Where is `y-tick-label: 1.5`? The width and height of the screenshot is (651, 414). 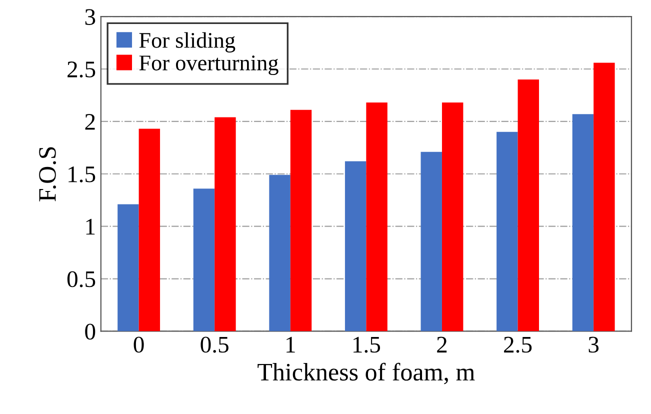
y-tick-label: 1.5 is located at coordinates (82, 174).